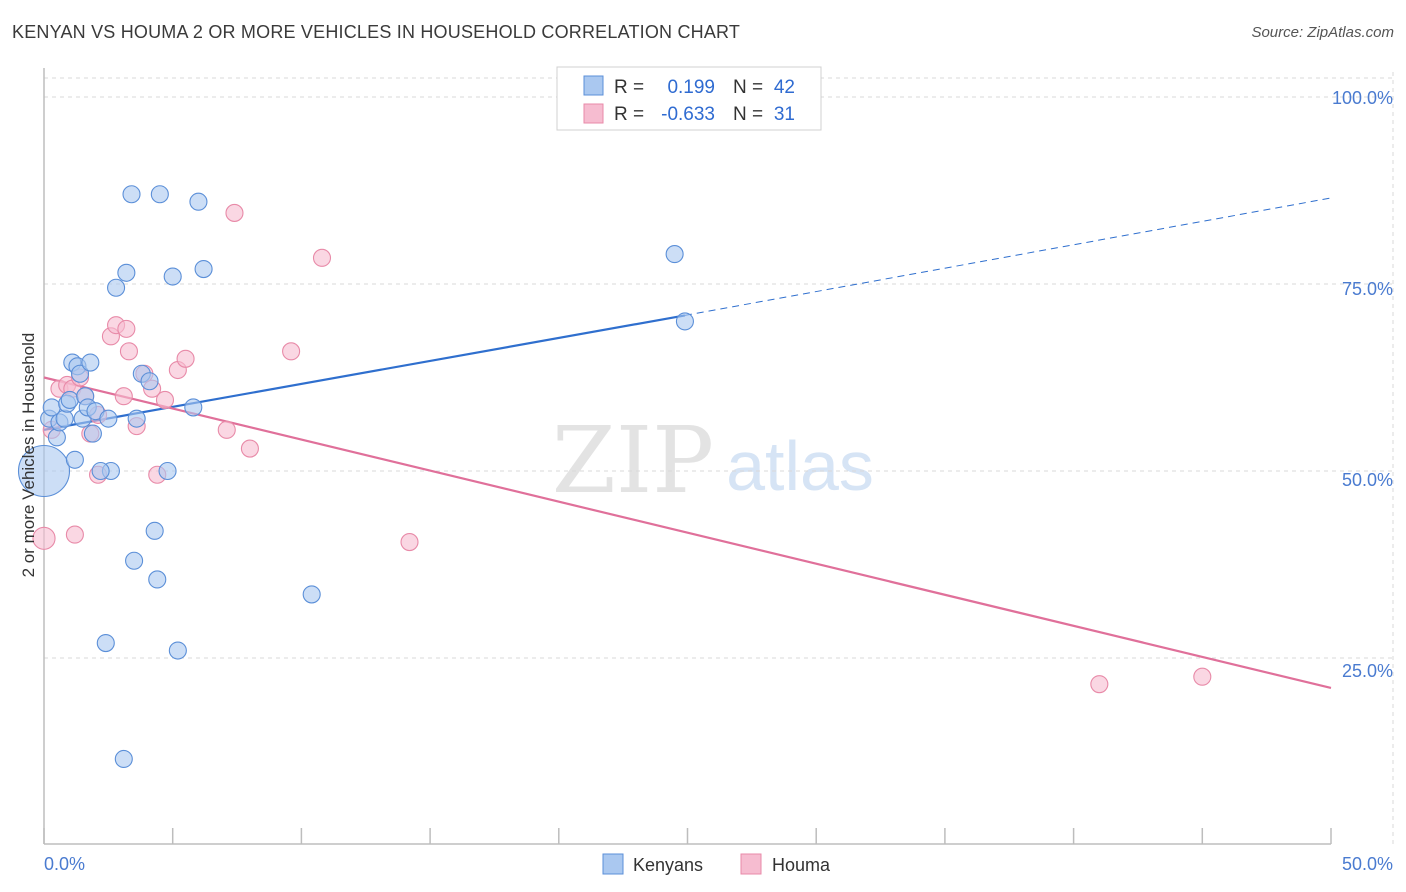  Describe the element at coordinates (364, 372) in the screenshot. I see `trend-line-kenyans` at that location.